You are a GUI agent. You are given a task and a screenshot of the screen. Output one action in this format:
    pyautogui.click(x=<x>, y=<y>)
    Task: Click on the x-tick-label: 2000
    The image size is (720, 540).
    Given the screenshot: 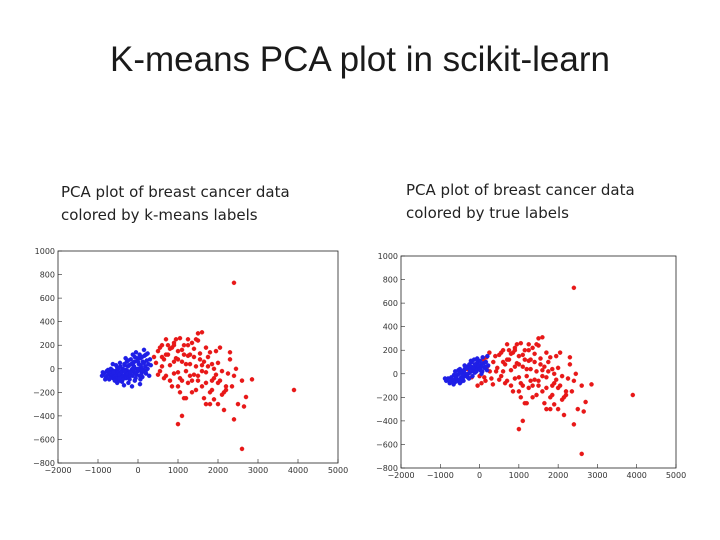 What is the action you would take?
    pyautogui.click(x=218, y=470)
    